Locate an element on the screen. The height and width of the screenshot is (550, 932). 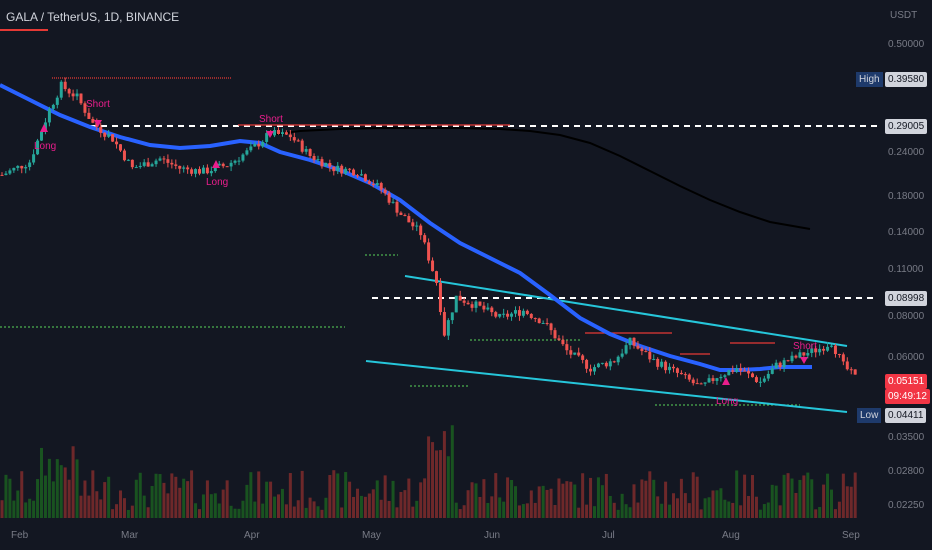
long-signal-icon is located at coordinates (216, 164).